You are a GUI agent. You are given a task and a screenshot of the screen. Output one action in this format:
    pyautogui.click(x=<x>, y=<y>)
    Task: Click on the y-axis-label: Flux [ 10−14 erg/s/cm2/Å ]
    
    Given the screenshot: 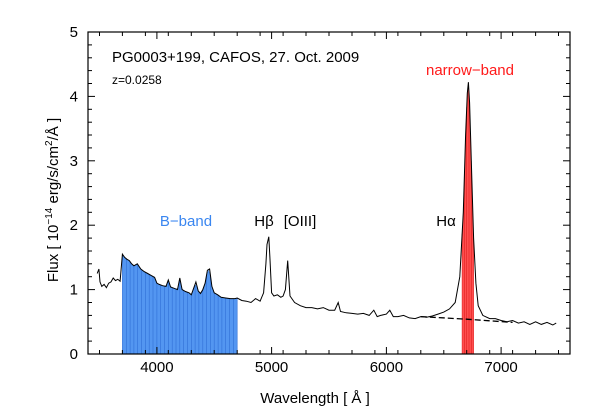 What is the action you would take?
    pyautogui.click(x=53, y=200)
    